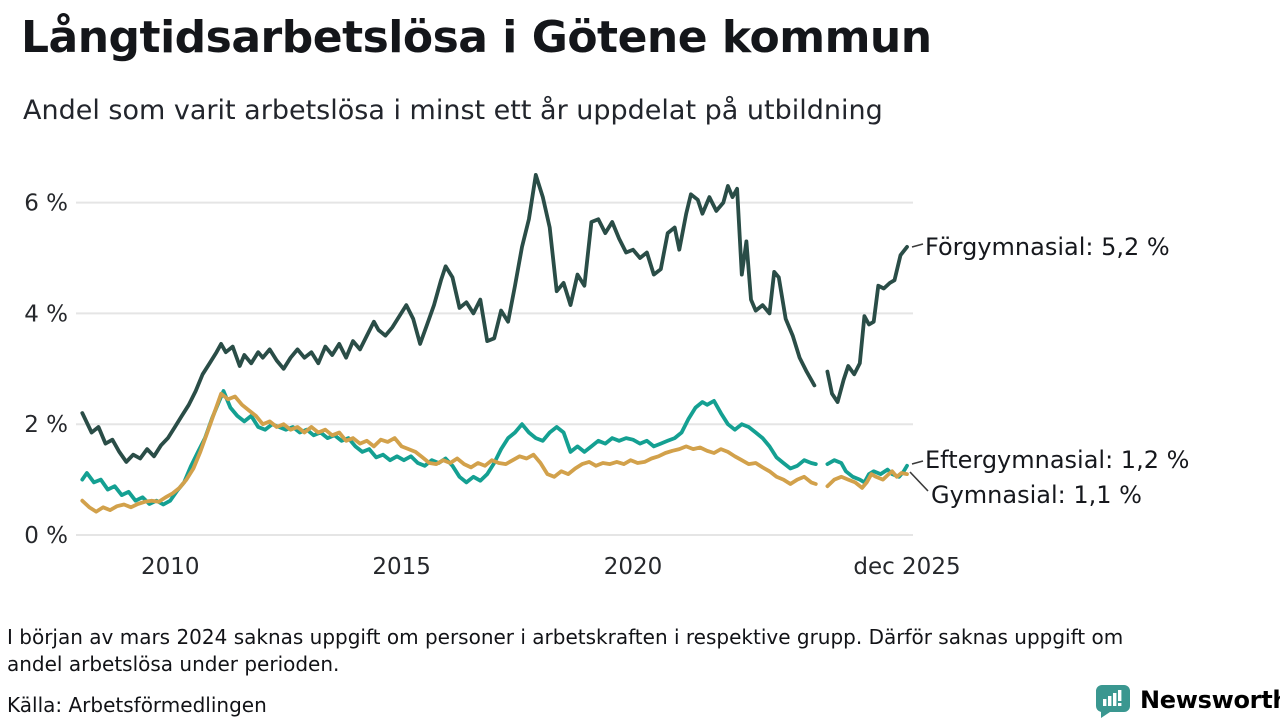 The height and width of the screenshot is (720, 1280). What do you see at coordinates (46, 314) in the screenshot?
I see `y-tick-label: 4 %` at bounding box center [46, 314].